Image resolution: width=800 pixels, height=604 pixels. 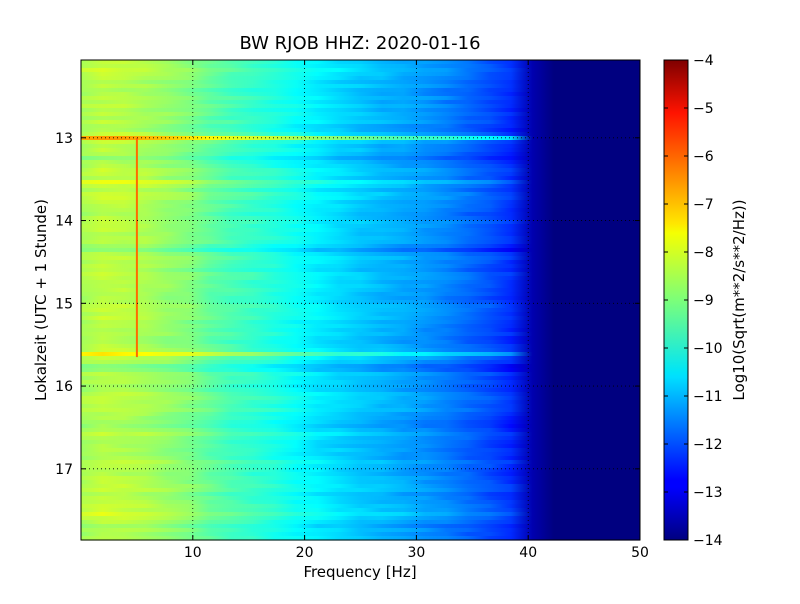 I want to click on y-tick-label: 14, so click(x=64, y=222).